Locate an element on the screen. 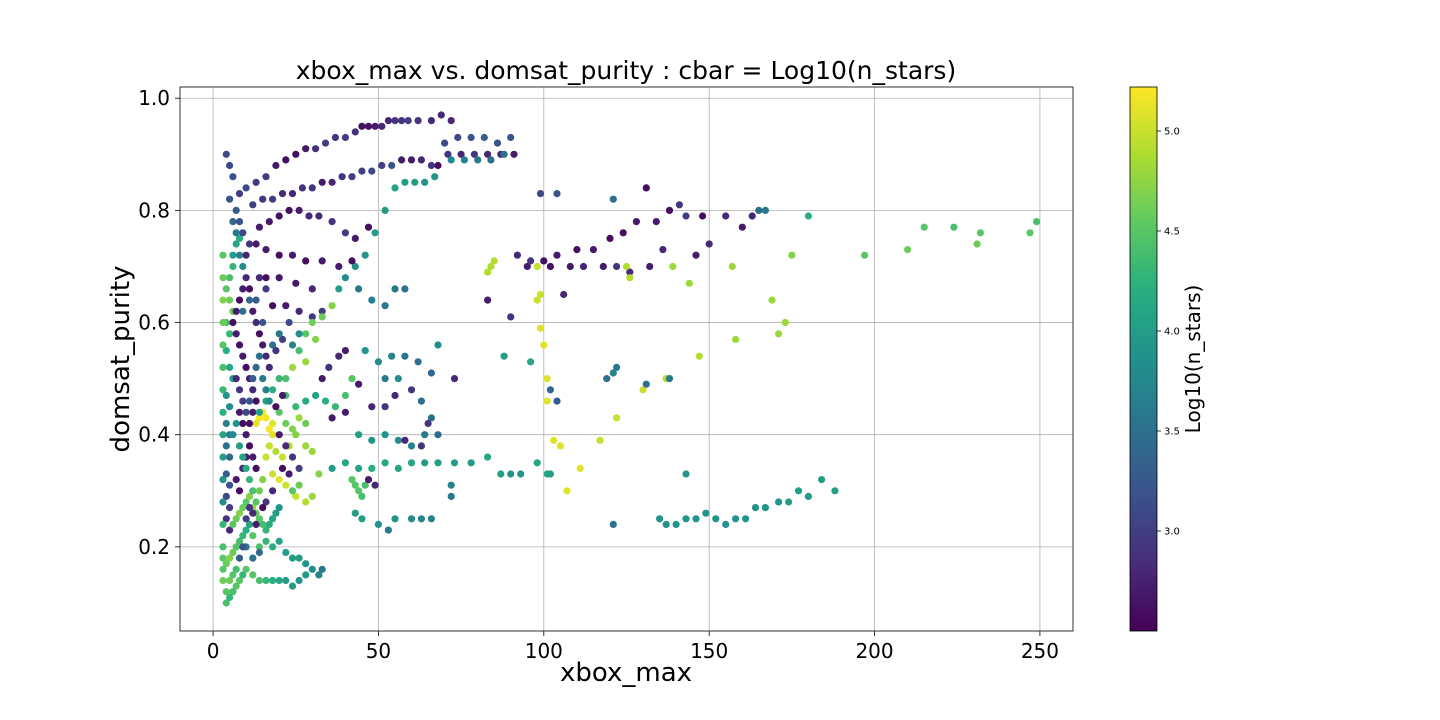 The width and height of the screenshot is (1440, 720). x-tick-label: 200 is located at coordinates (874, 651).